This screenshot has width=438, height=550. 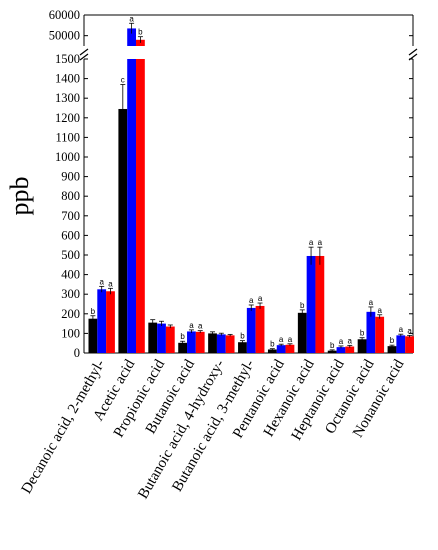 What do you see at coordinates (64, 427) in the screenshot?
I see `x-tick-label: Decanoic acid, 2-methyl-` at bounding box center [64, 427].